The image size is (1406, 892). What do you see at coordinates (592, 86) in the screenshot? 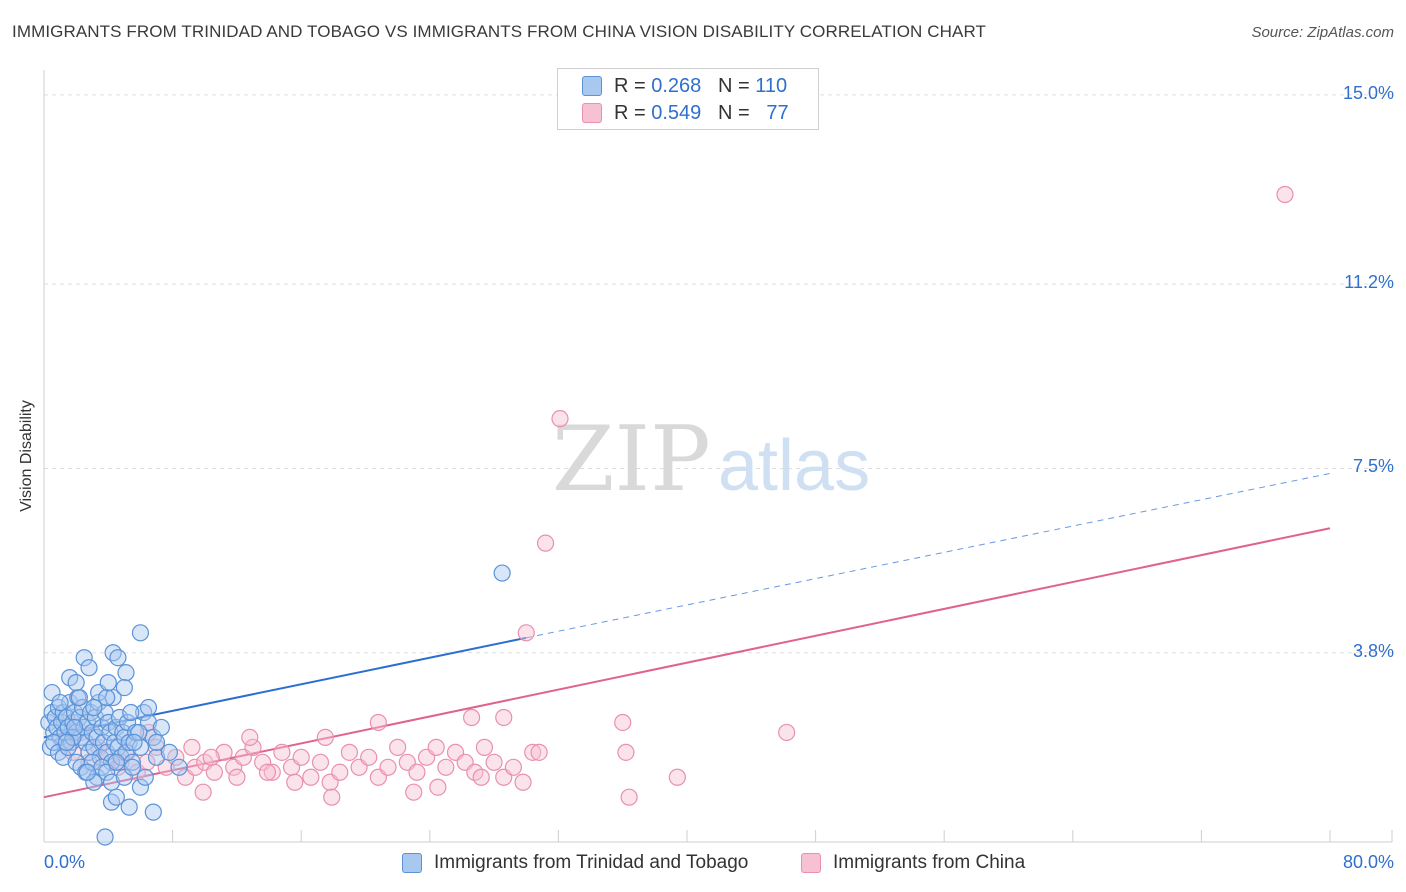
I see `blue-swatch` at bounding box center [592, 86].